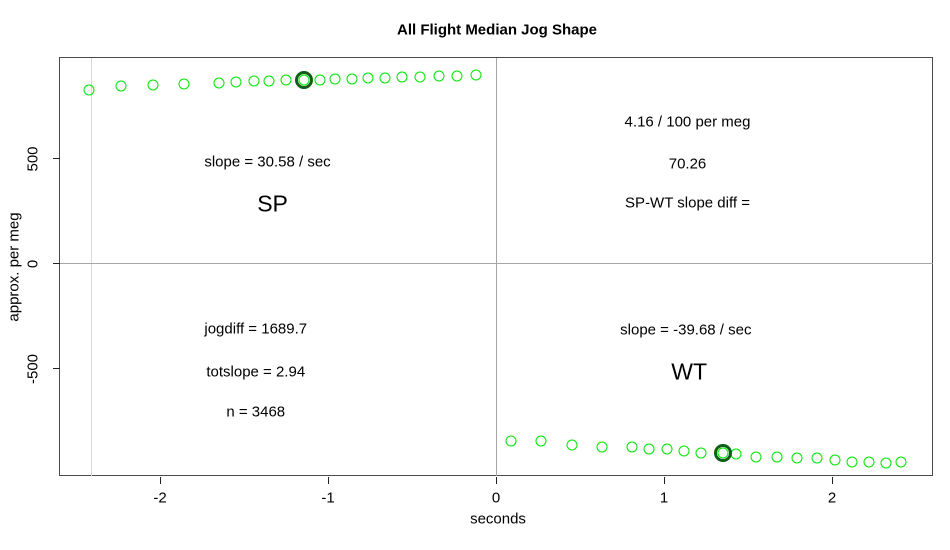 The height and width of the screenshot is (550, 950). I want to click on annotation-sp-label: SP, so click(272, 203).